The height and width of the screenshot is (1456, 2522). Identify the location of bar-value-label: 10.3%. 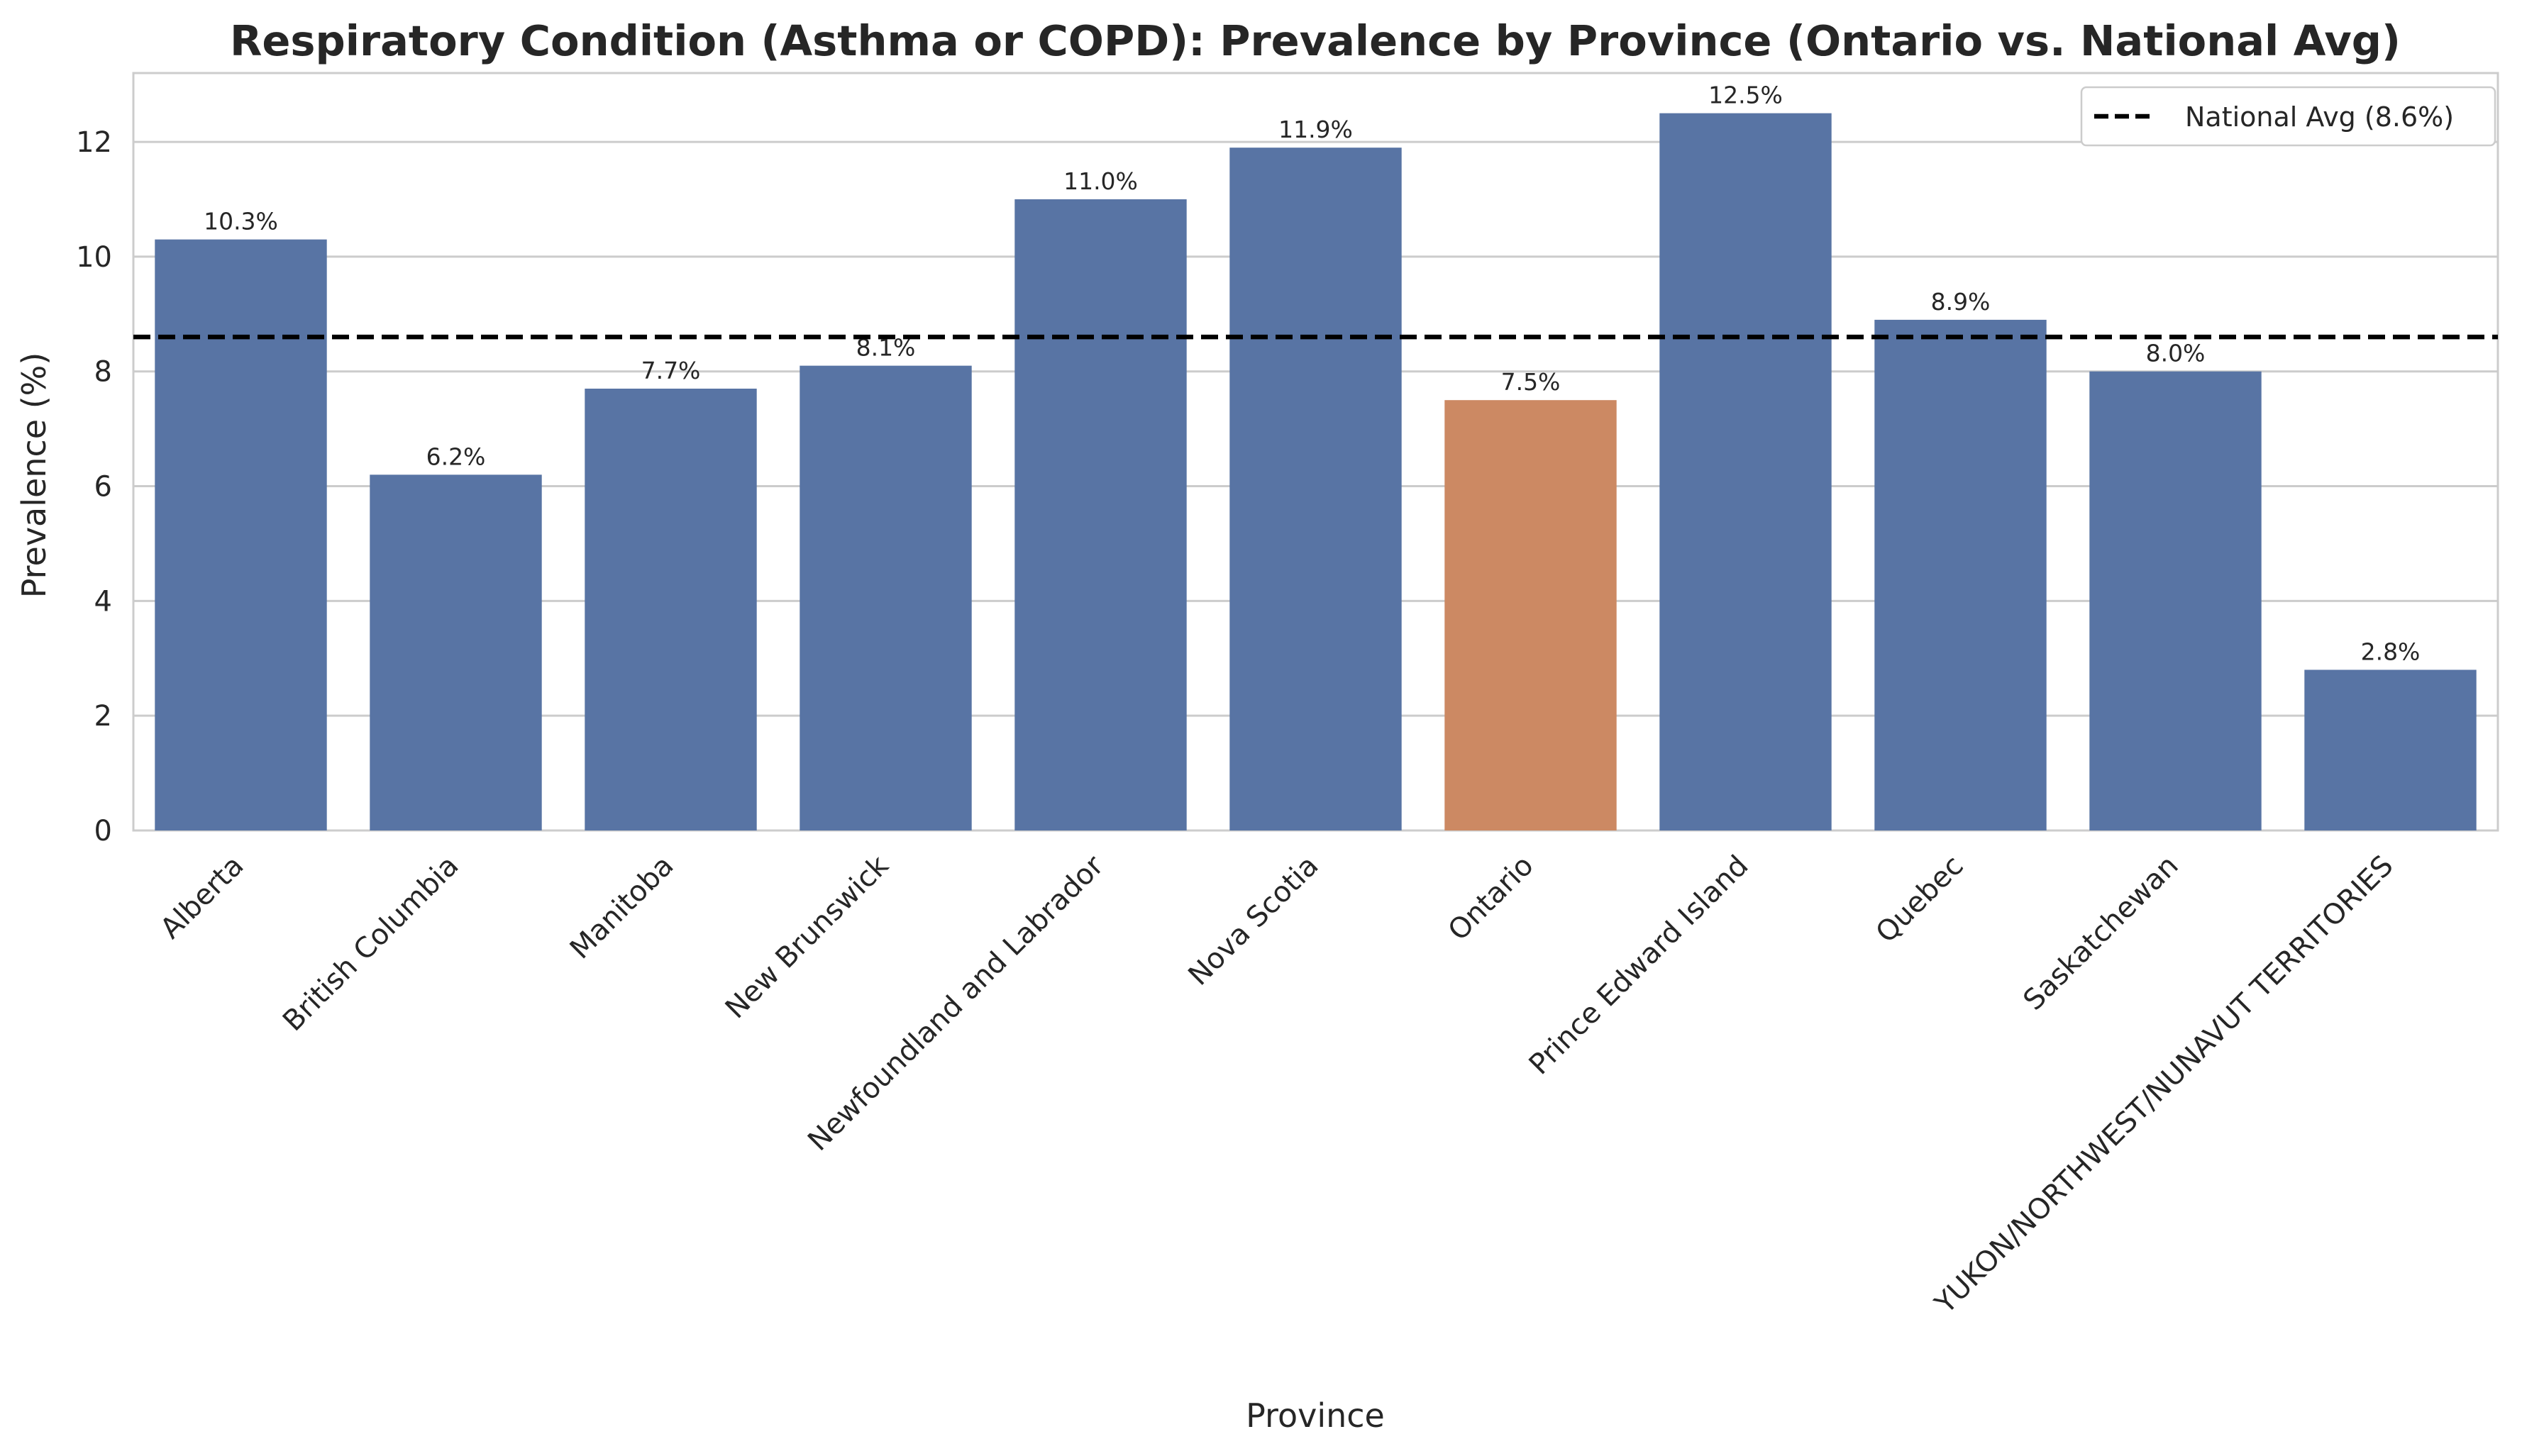
(241, 222).